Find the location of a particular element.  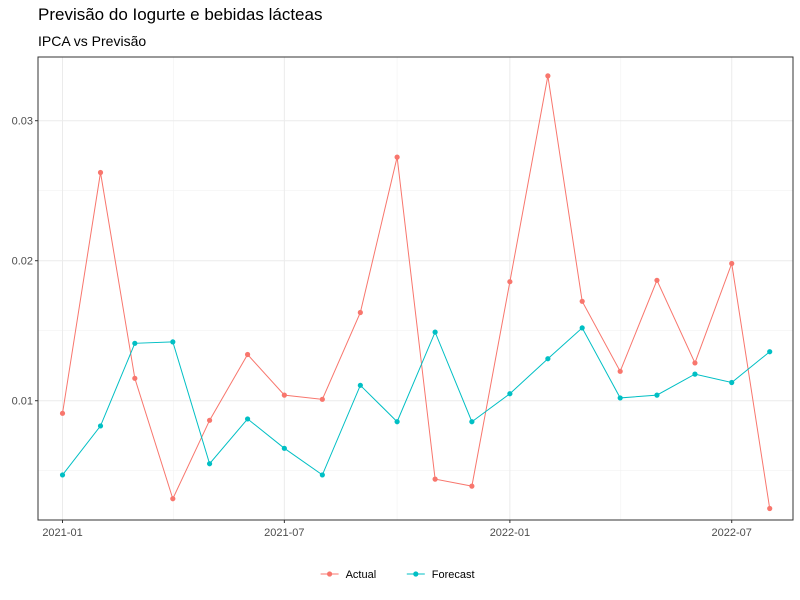

x-tick-label: 2022-07 is located at coordinates (732, 533).